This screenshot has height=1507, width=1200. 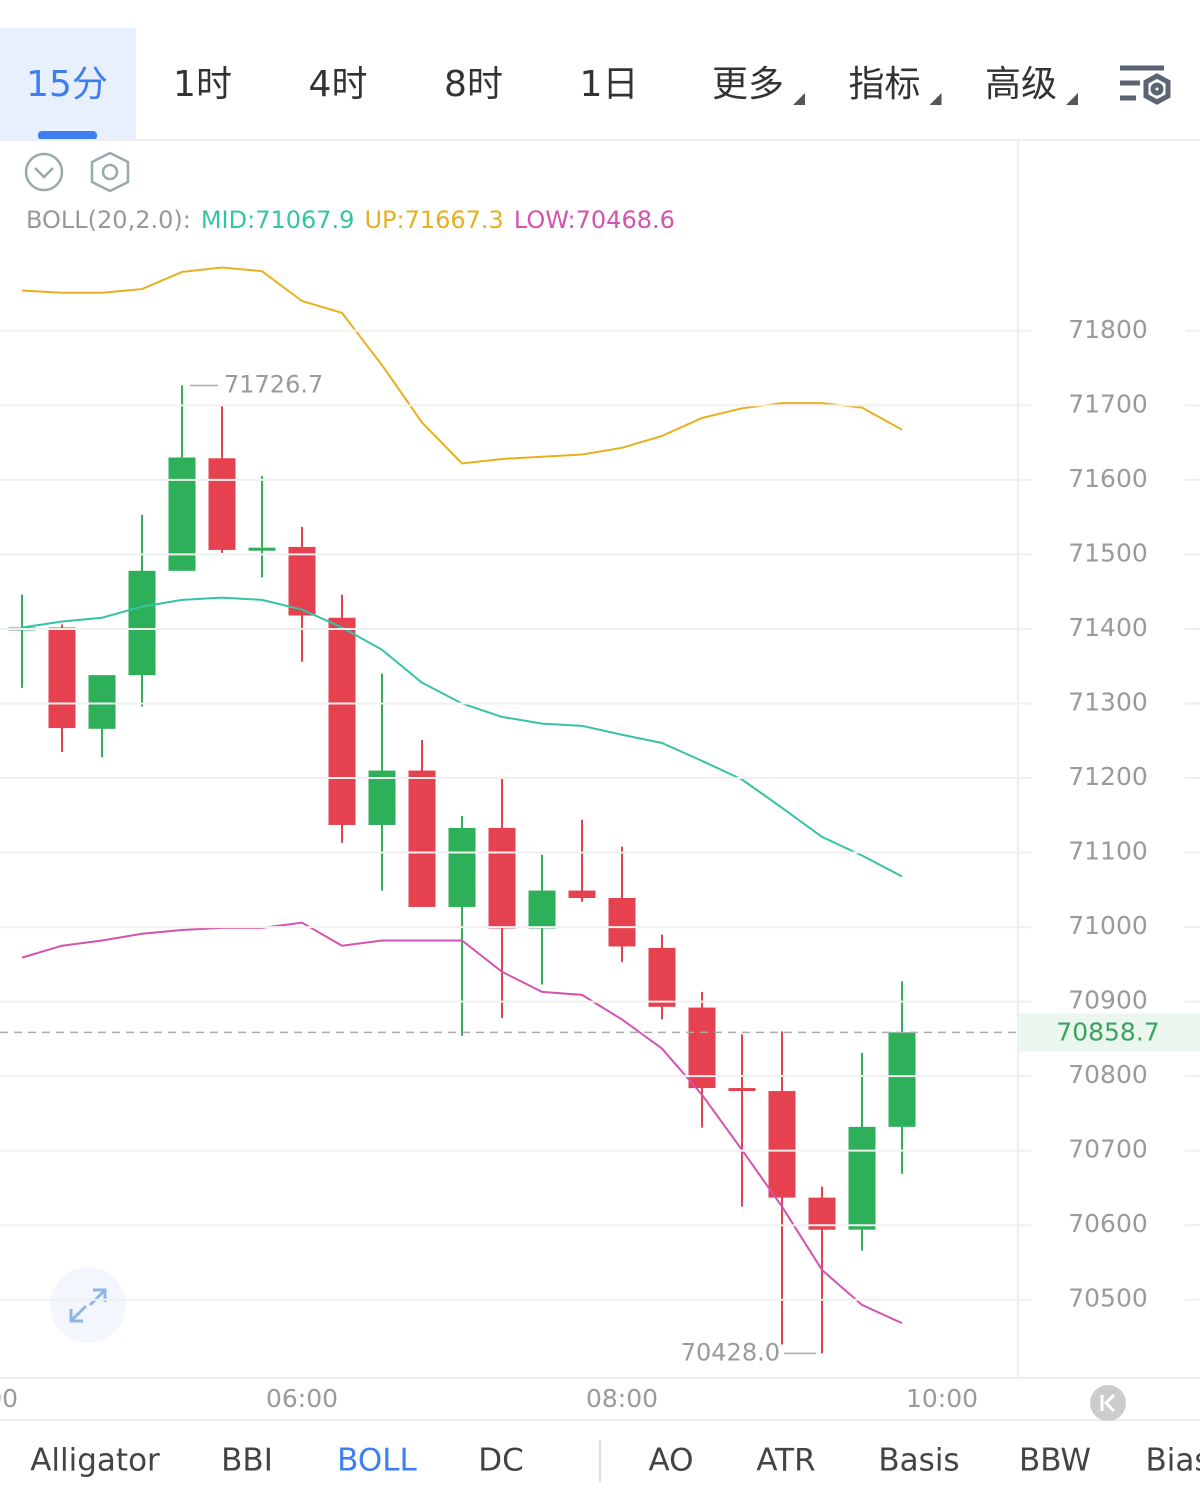 I want to click on y-tick-label: 70700, so click(x=1108, y=1149).